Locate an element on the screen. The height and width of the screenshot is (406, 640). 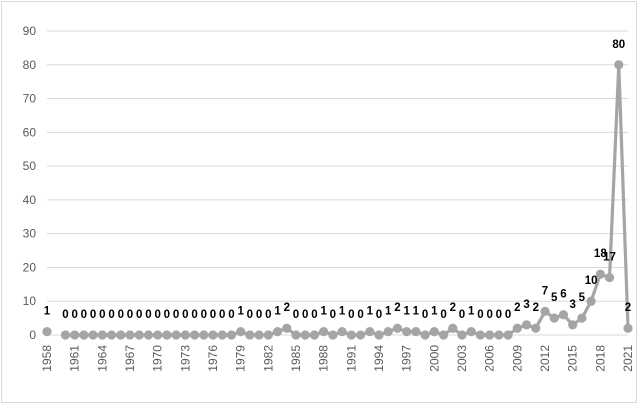
x-tick-label: 1985 is located at coordinates (296, 358).